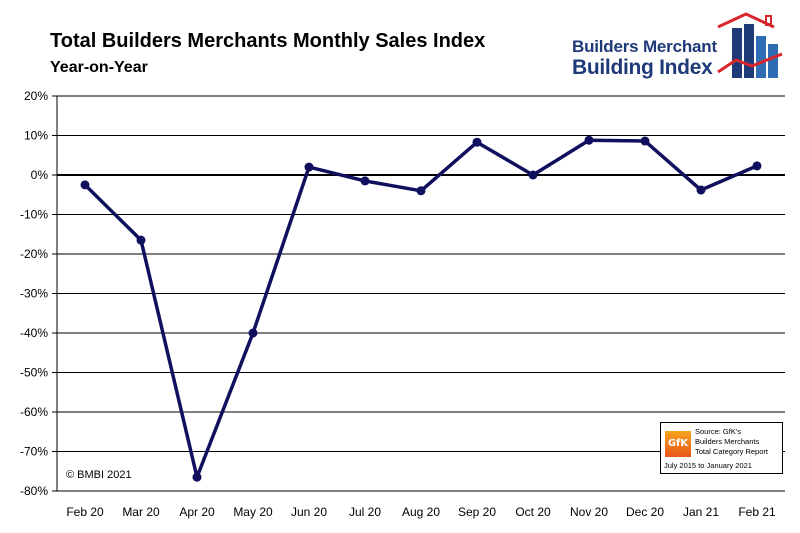  Describe the element at coordinates (589, 512) in the screenshot. I see `x-tick-label-9: Nov 20` at that location.